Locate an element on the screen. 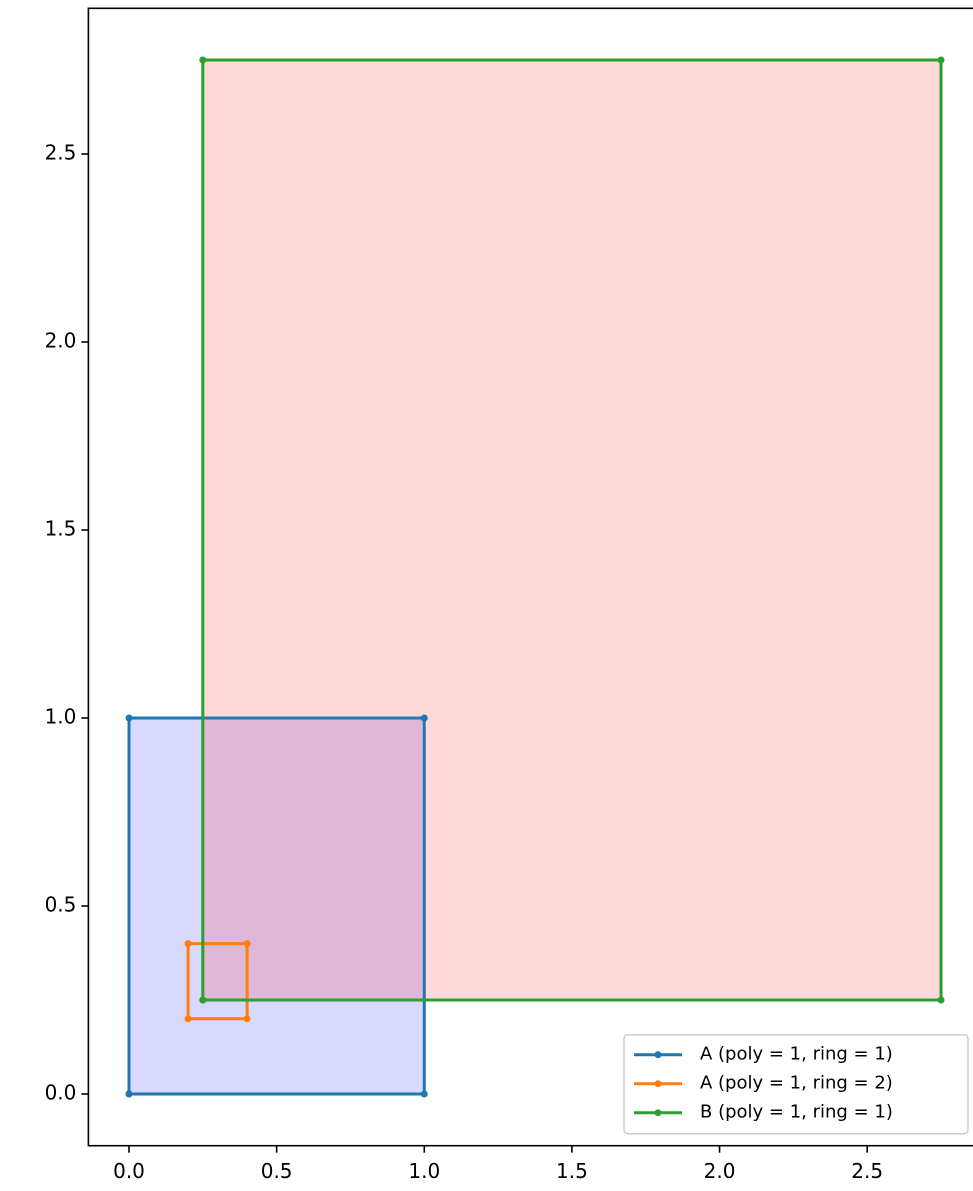 The height and width of the screenshot is (1191, 973). y-tick-label: 0.5 is located at coordinates (61, 905).